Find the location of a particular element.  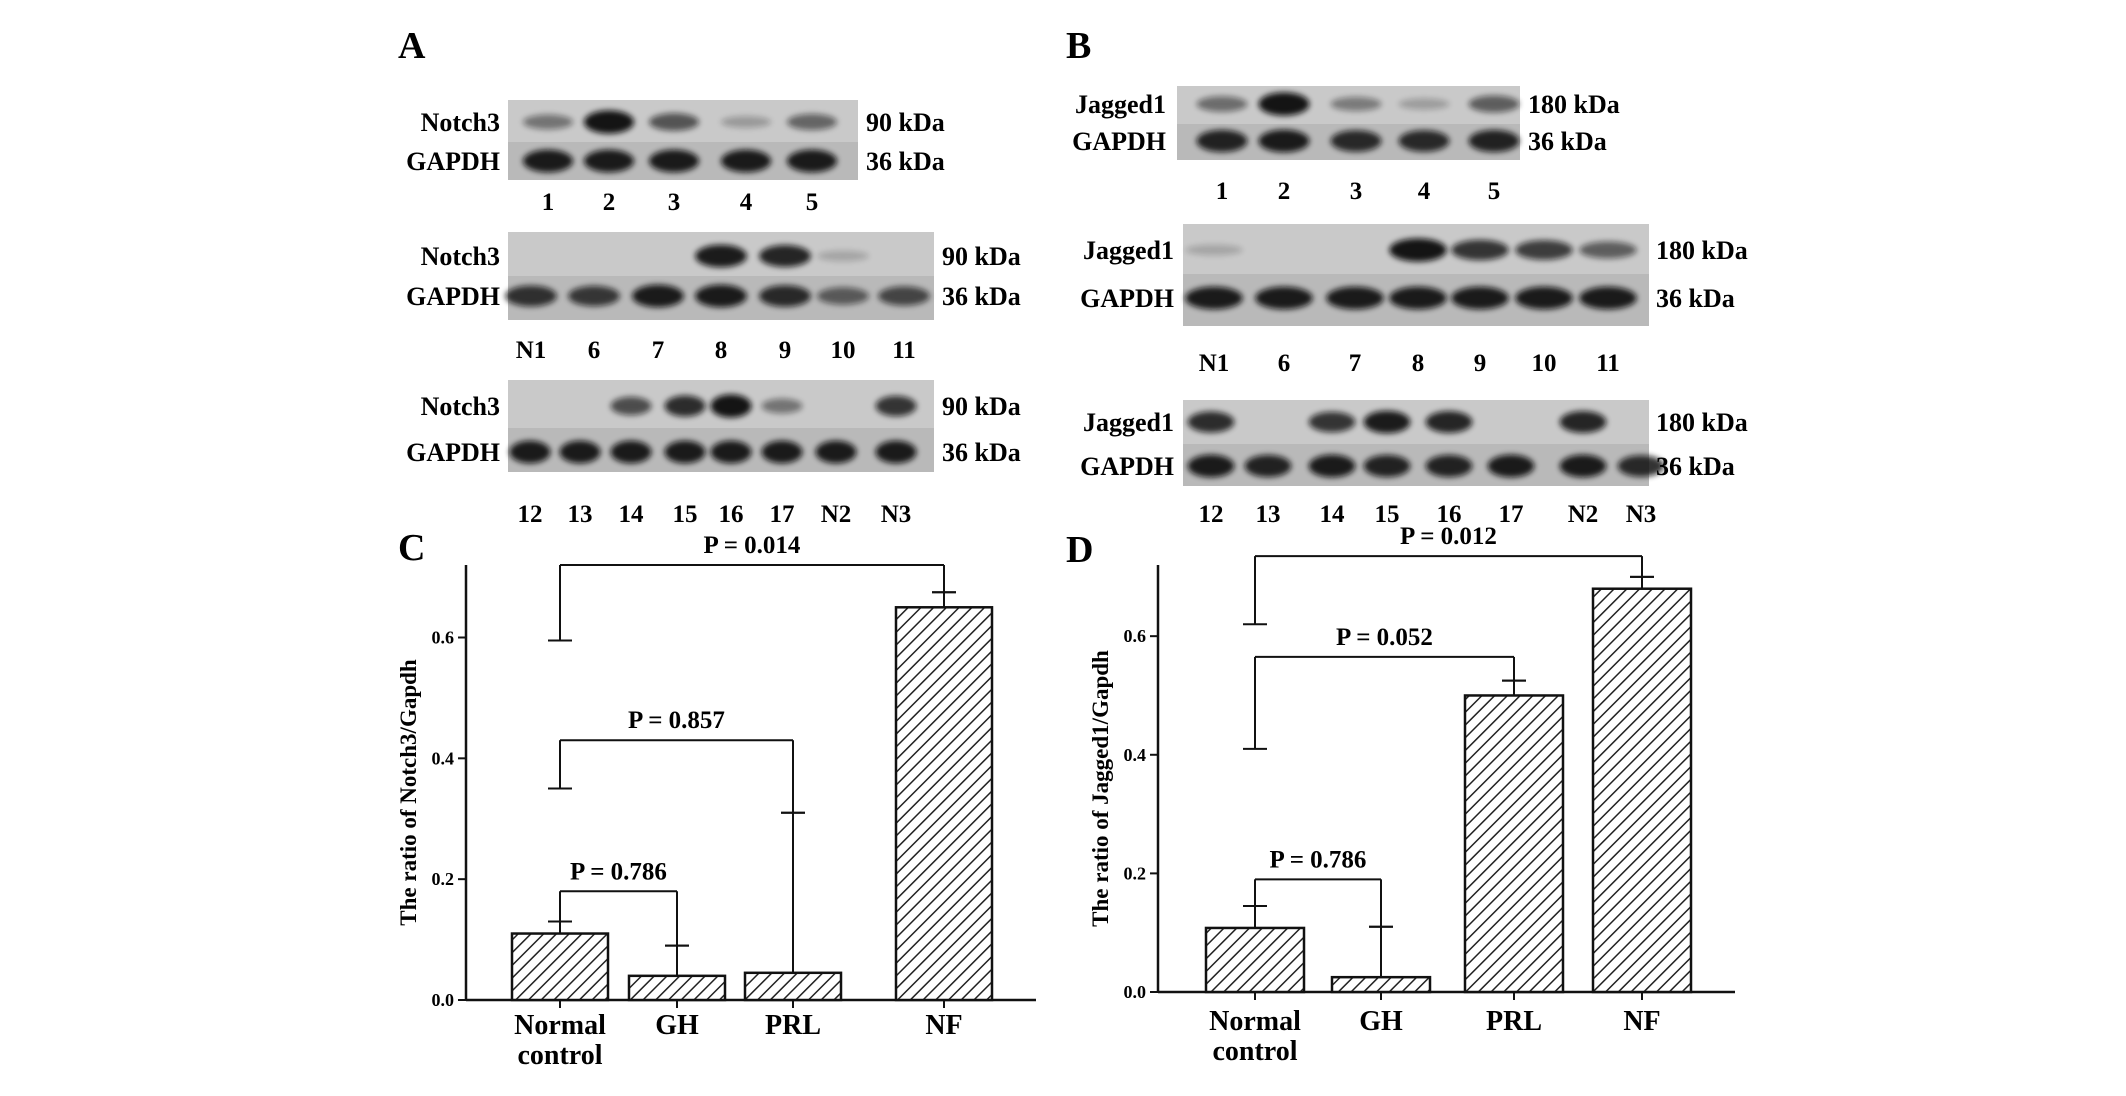

y-tick-label: 0.6 is located at coordinates (1135, 636).